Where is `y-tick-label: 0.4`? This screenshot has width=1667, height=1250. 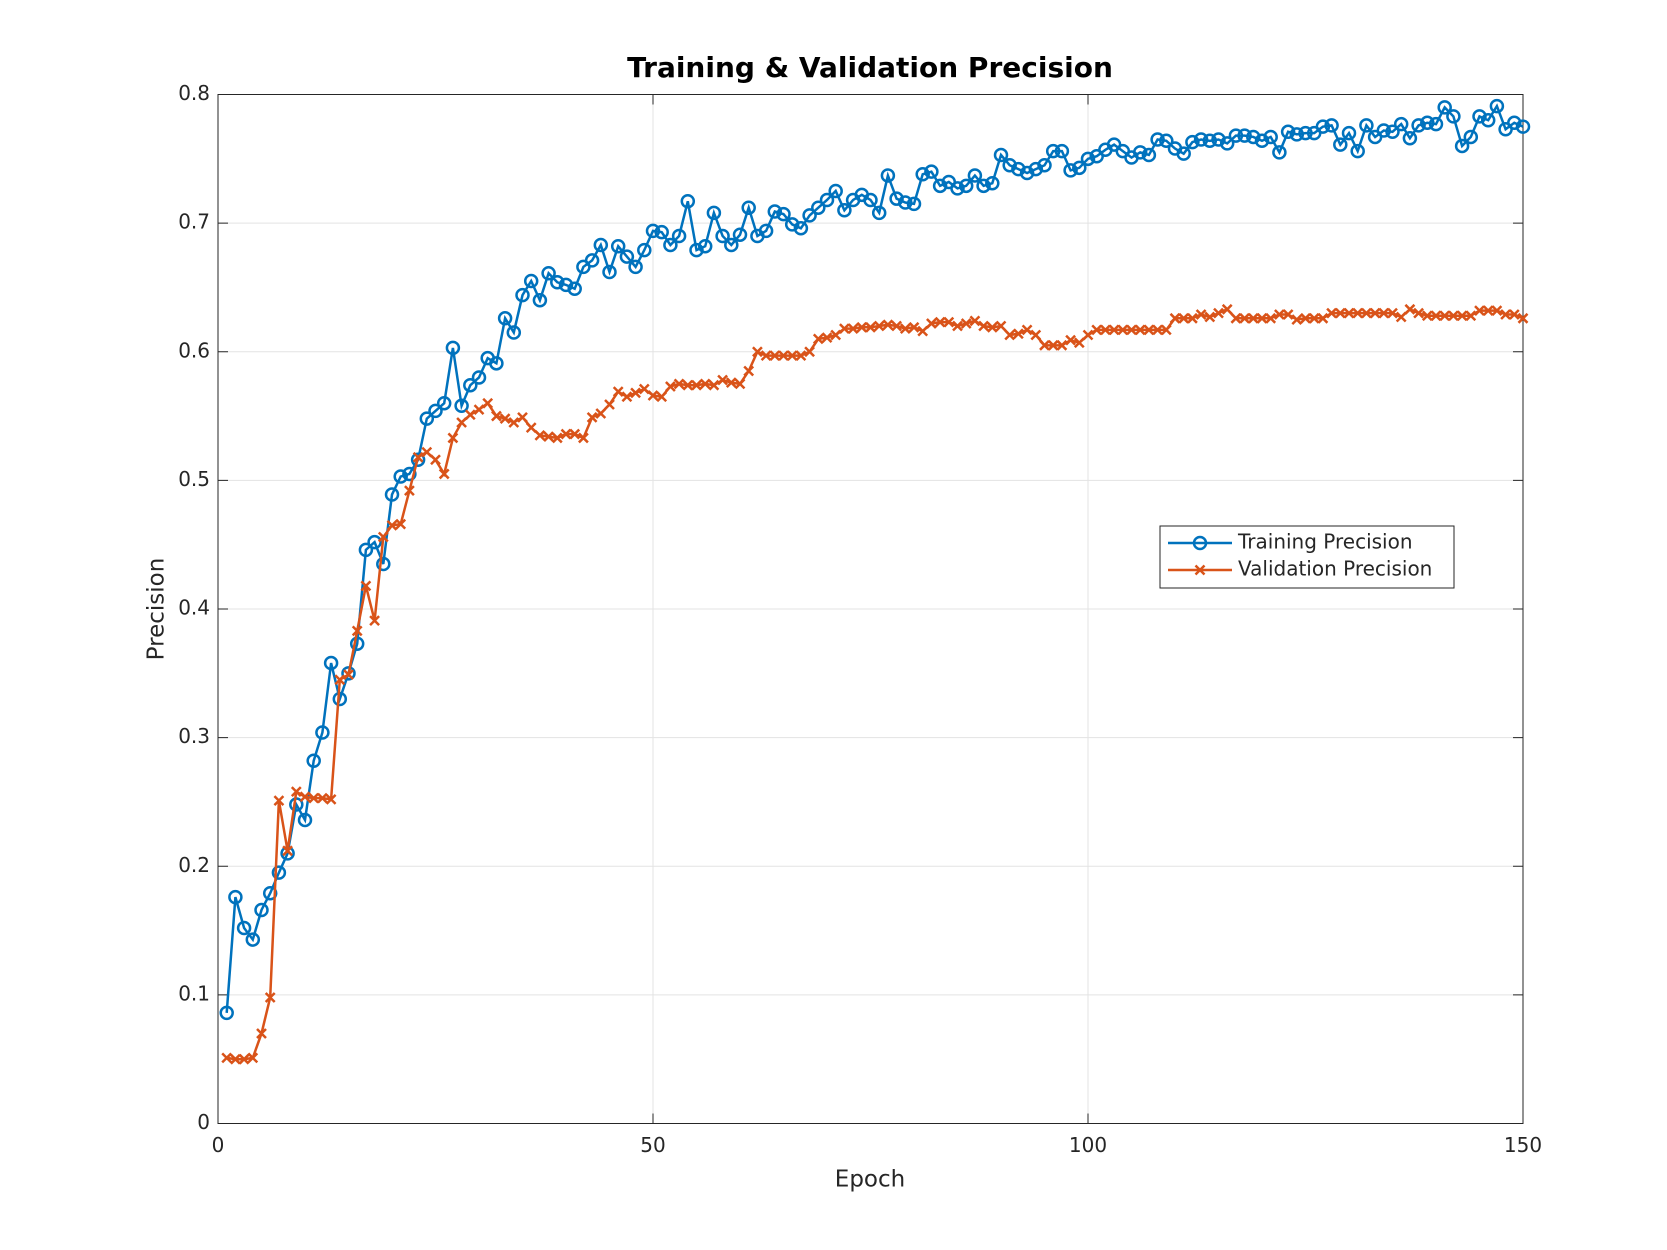 y-tick-label: 0.4 is located at coordinates (194, 608).